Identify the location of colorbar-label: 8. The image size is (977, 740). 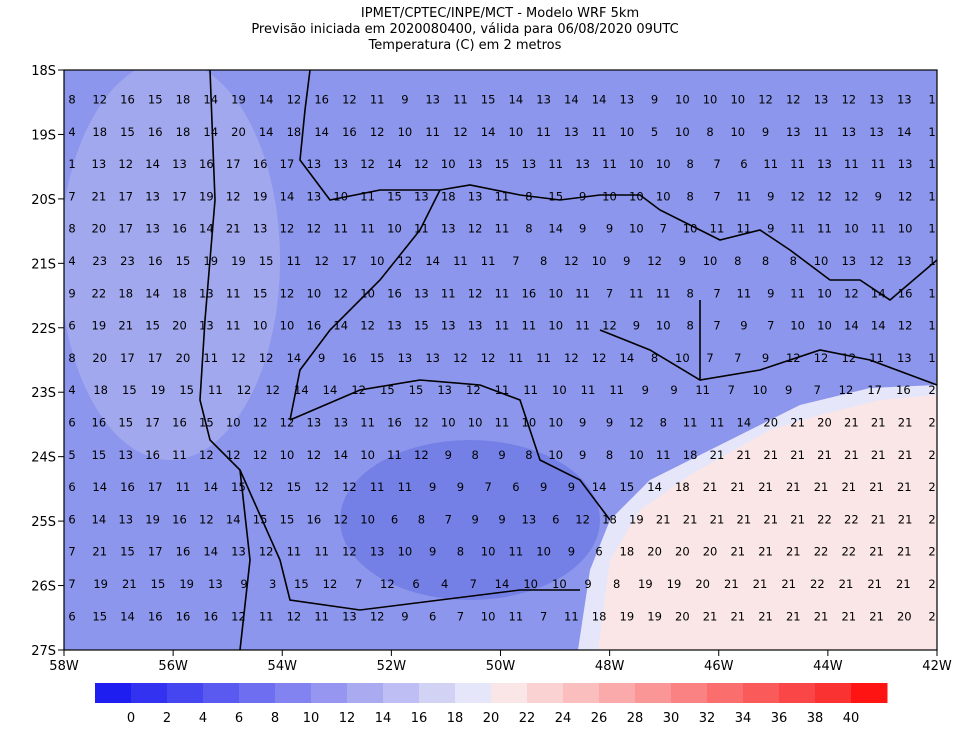
(275, 718).